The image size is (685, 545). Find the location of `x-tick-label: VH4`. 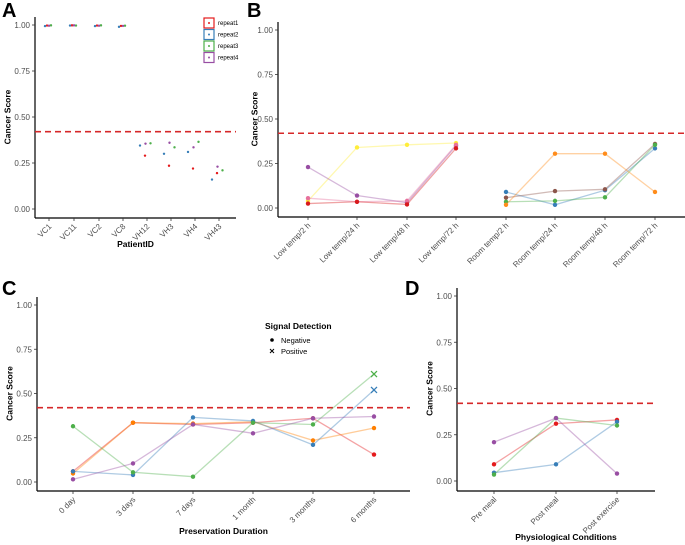

x-tick-label: VH4 is located at coordinates (191, 231).